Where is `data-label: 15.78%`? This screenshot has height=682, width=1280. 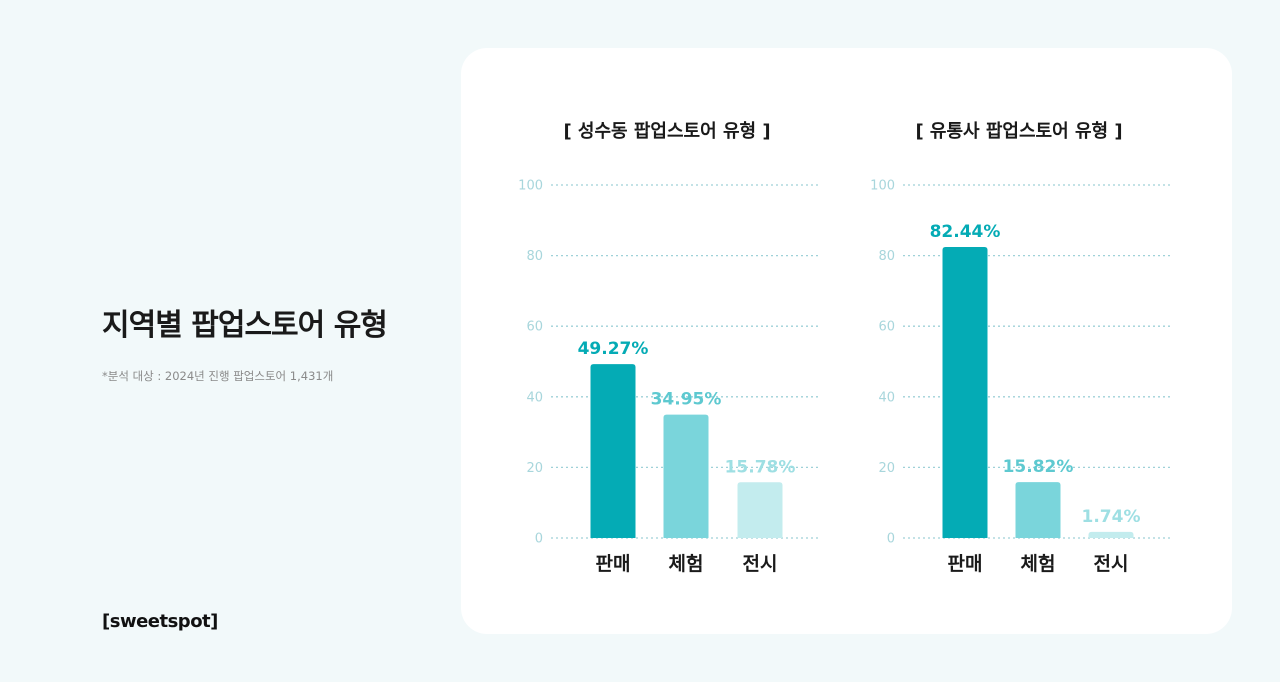
data-label: 15.78% is located at coordinates (760, 467).